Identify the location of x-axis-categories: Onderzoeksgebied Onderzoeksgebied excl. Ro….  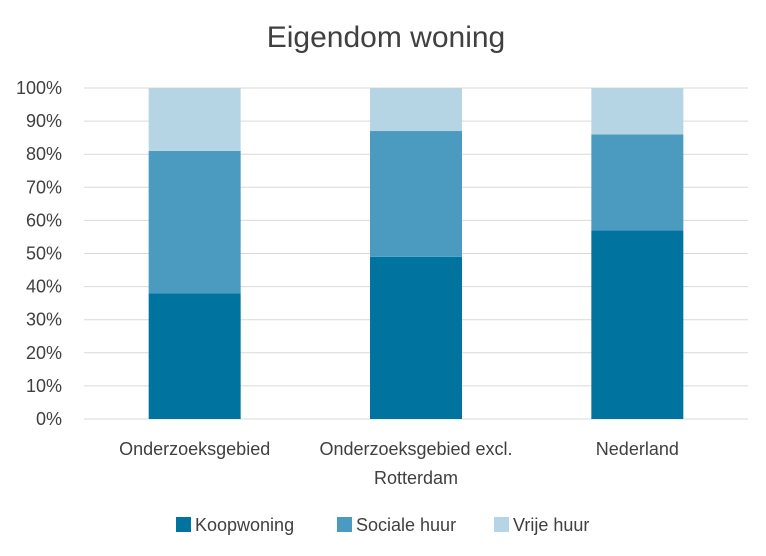
(399, 463).